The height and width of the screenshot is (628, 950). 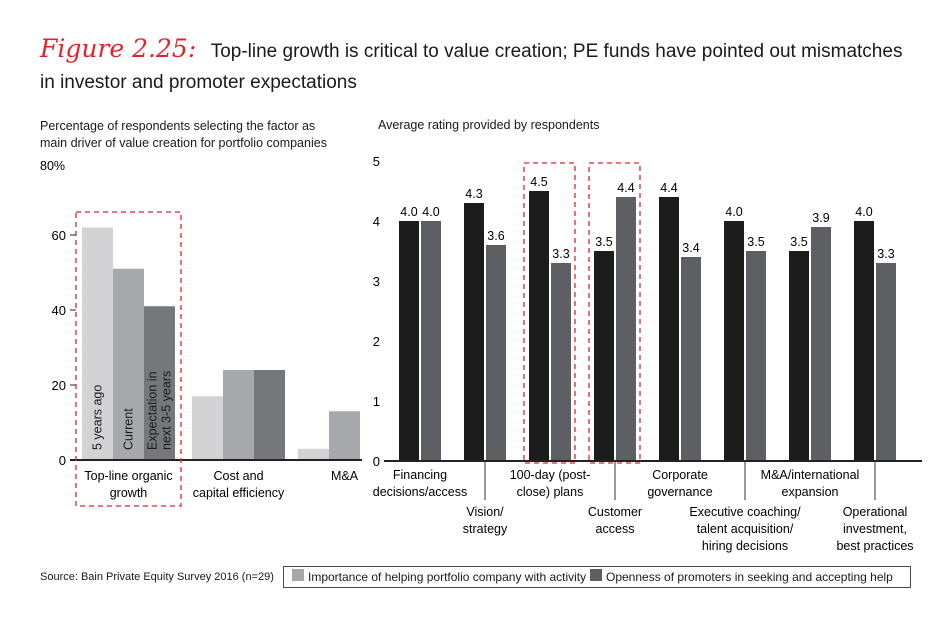 I want to click on data-label: 3.4, so click(x=690, y=248).